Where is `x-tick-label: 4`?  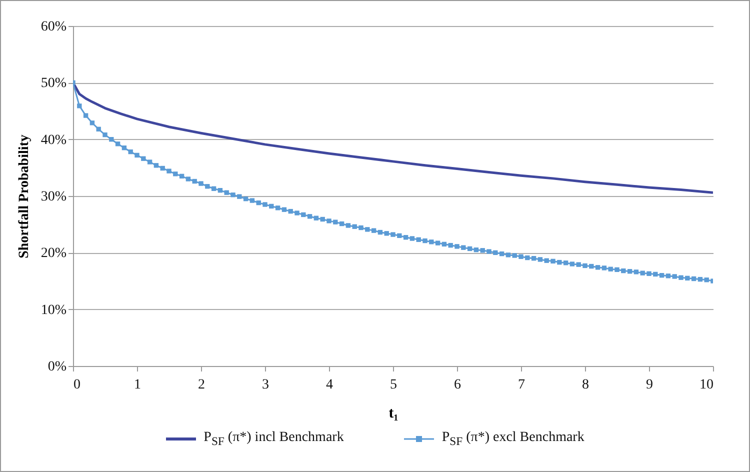
x-tick-label: 4 is located at coordinates (329, 385).